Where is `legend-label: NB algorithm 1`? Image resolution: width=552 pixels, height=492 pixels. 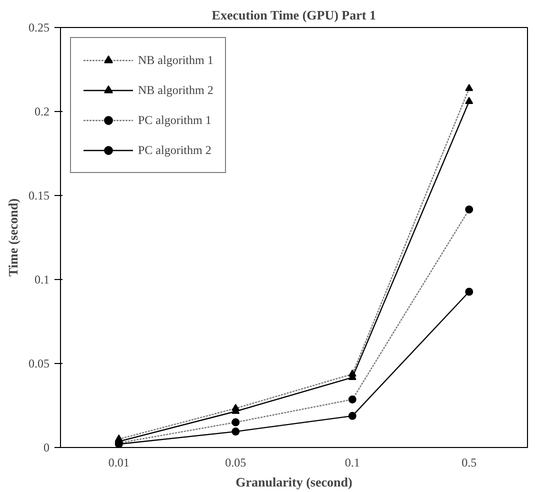
legend-label: NB algorithm 1 is located at coordinates (176, 60).